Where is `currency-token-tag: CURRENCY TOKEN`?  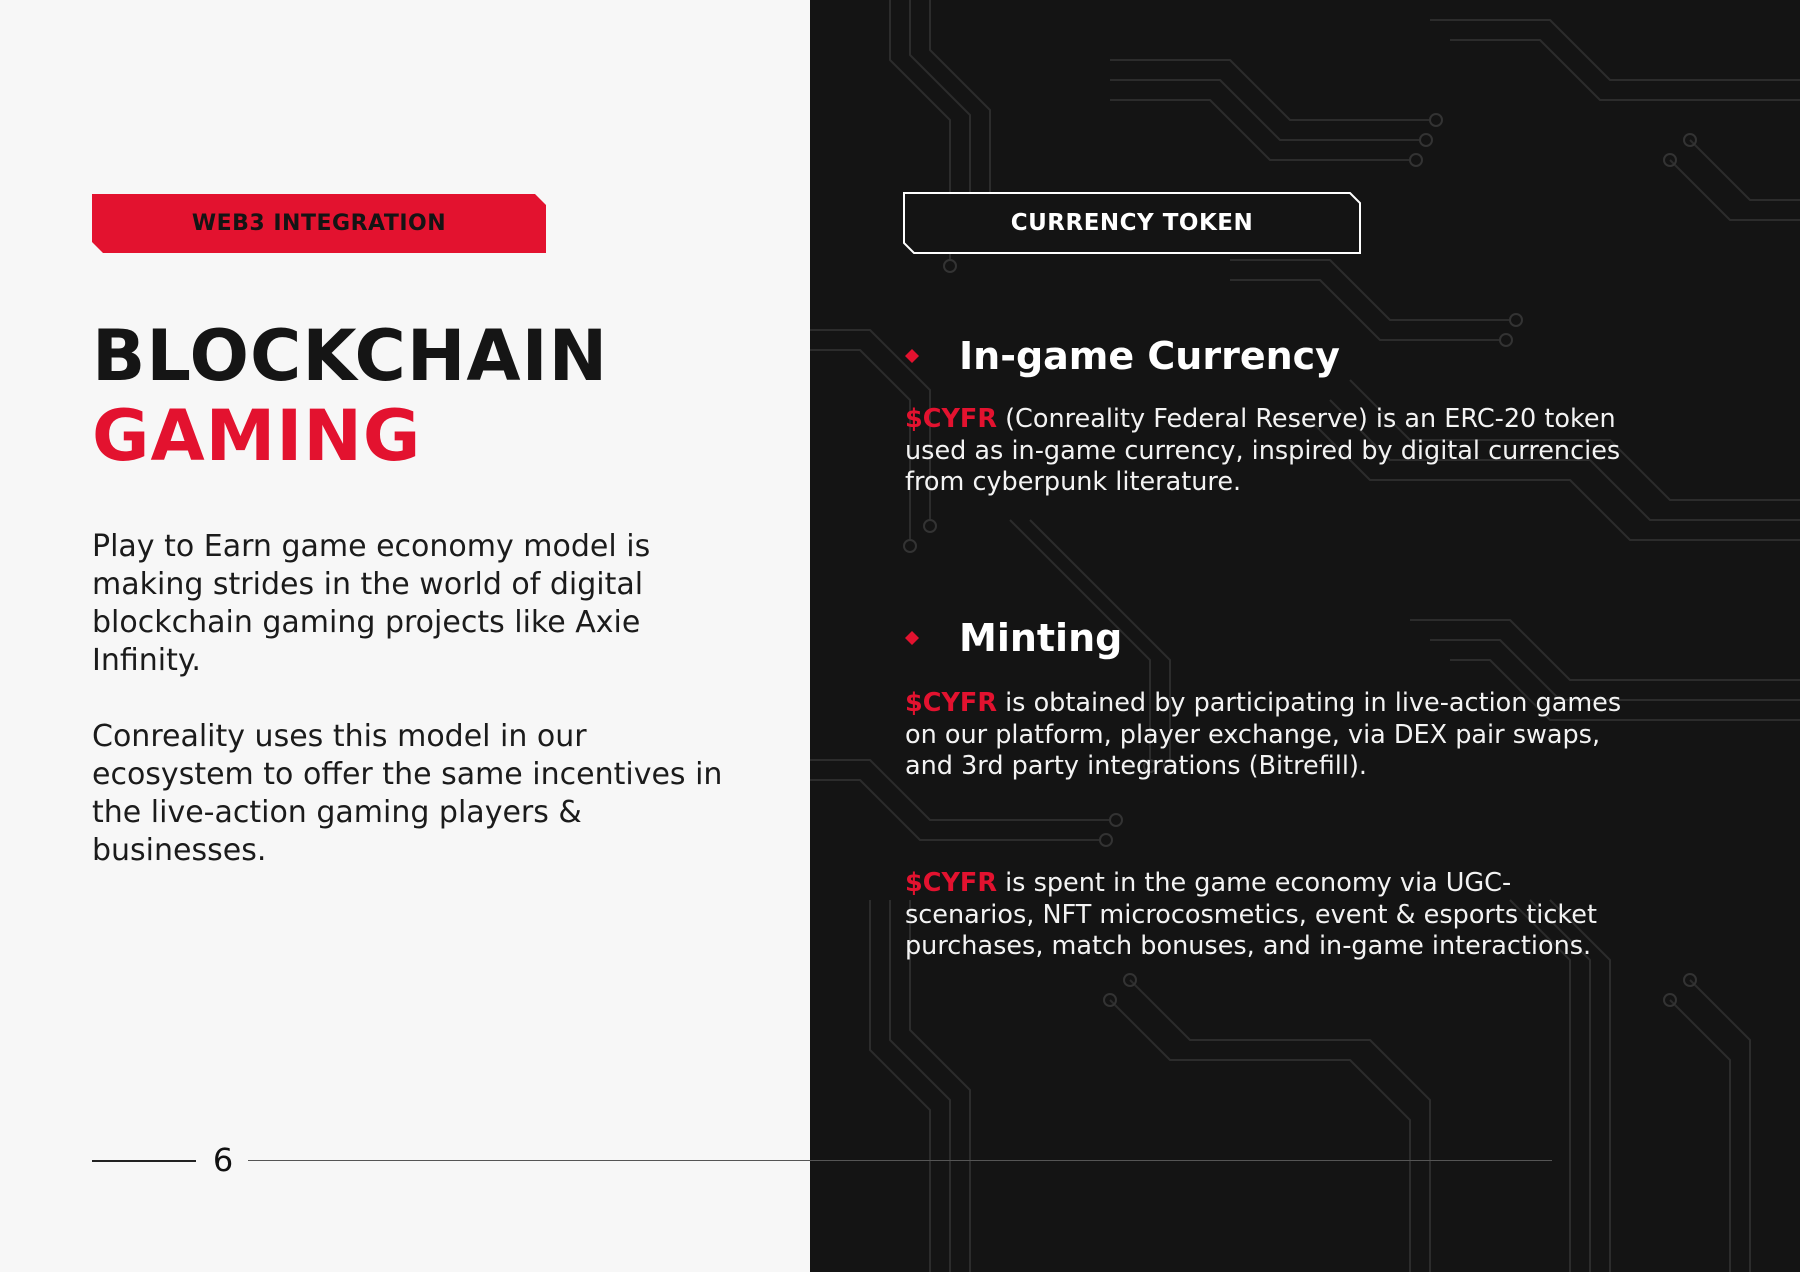
currency-token-tag: CURRENCY TOKEN is located at coordinates (1132, 223).